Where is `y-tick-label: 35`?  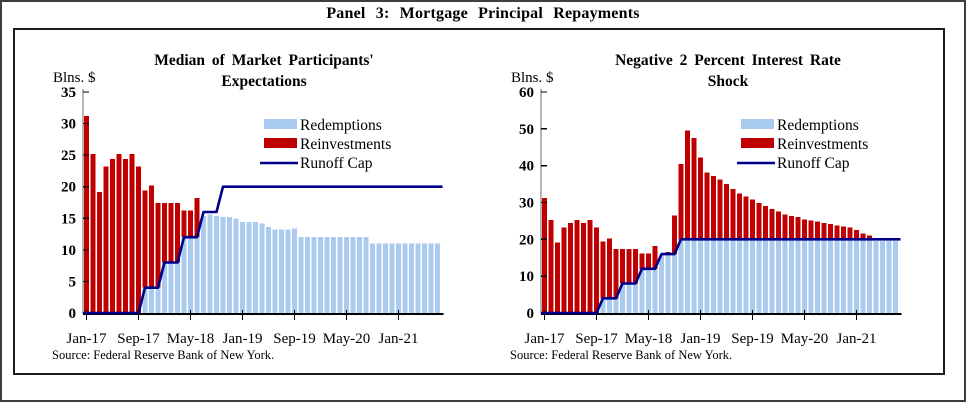 y-tick-label: 35 is located at coordinates (68, 93).